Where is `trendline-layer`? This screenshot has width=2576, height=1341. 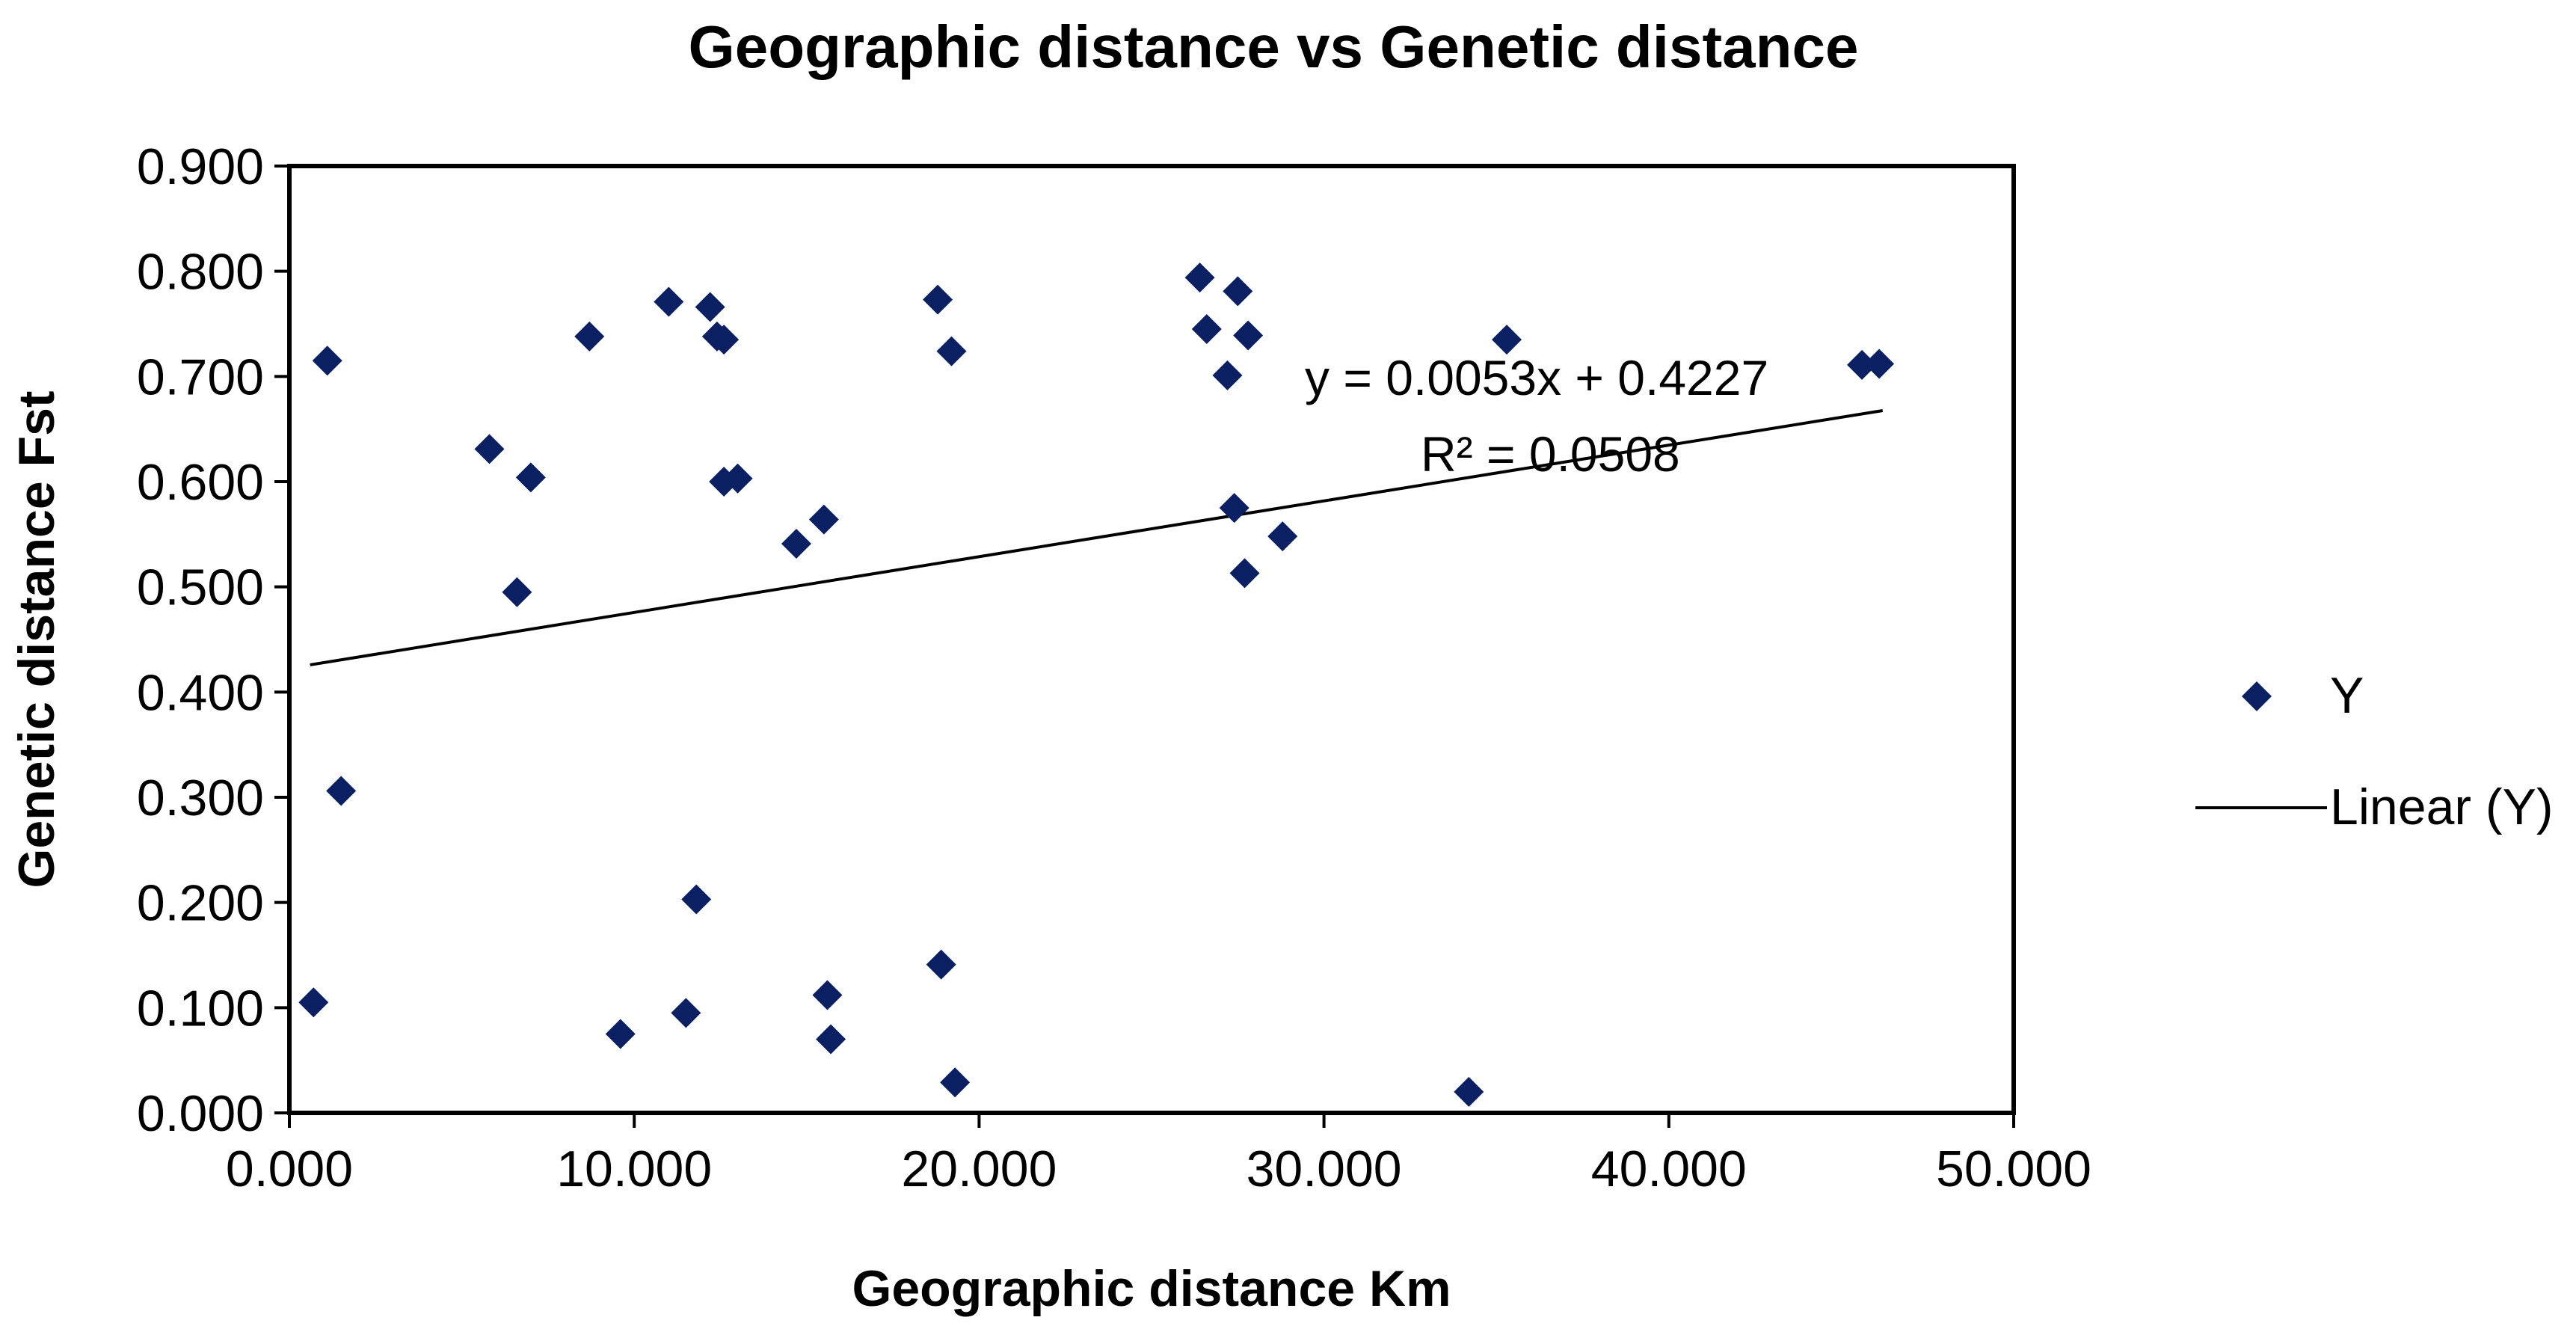
trendline-layer is located at coordinates (1097, 537).